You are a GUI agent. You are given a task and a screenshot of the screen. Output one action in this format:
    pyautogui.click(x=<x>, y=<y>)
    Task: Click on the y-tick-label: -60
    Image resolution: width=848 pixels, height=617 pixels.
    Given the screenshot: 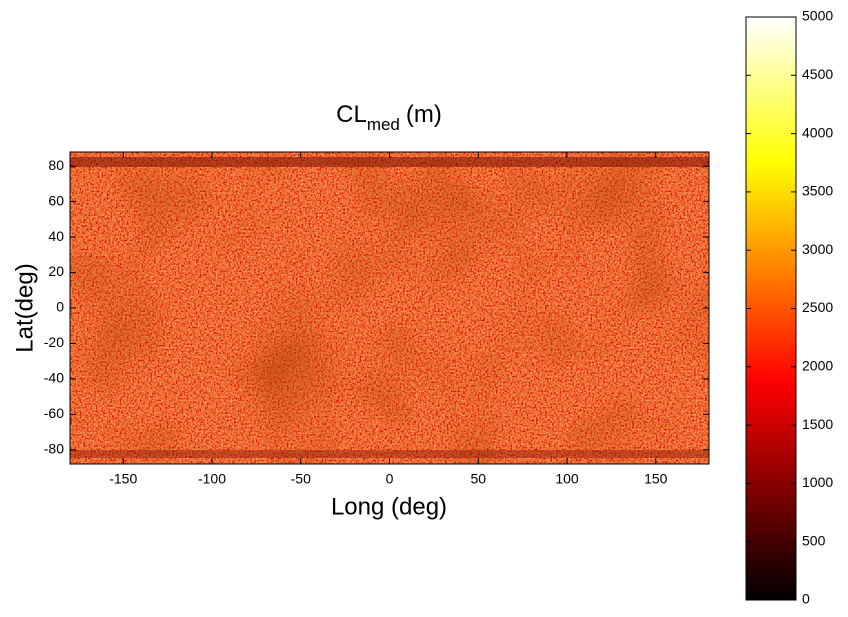 What is the action you would take?
    pyautogui.click(x=54, y=413)
    